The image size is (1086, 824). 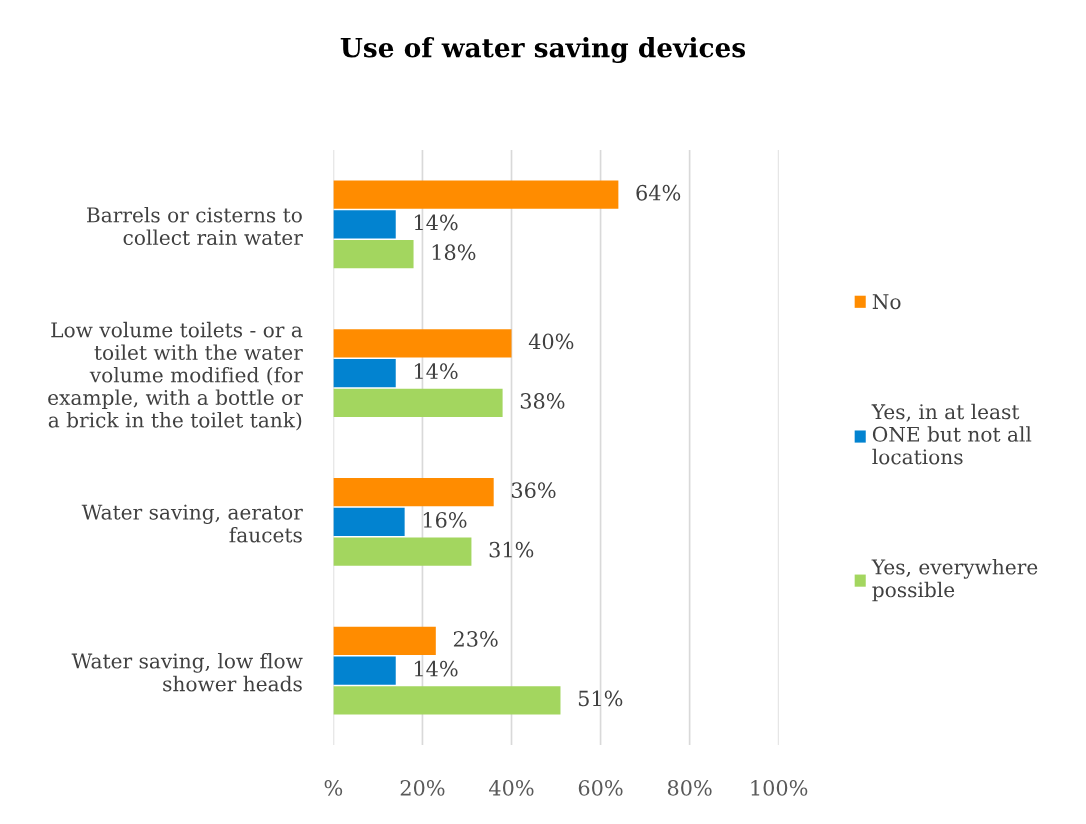 I want to click on data-label: 40%, so click(x=551, y=341).